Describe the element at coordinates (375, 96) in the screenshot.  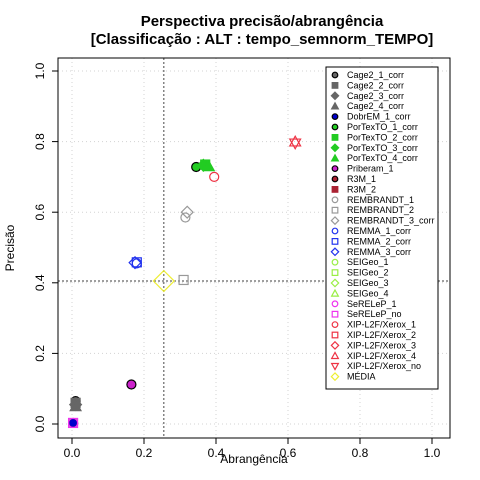
I see `legend-label-2: Cage2_3_corr` at that location.